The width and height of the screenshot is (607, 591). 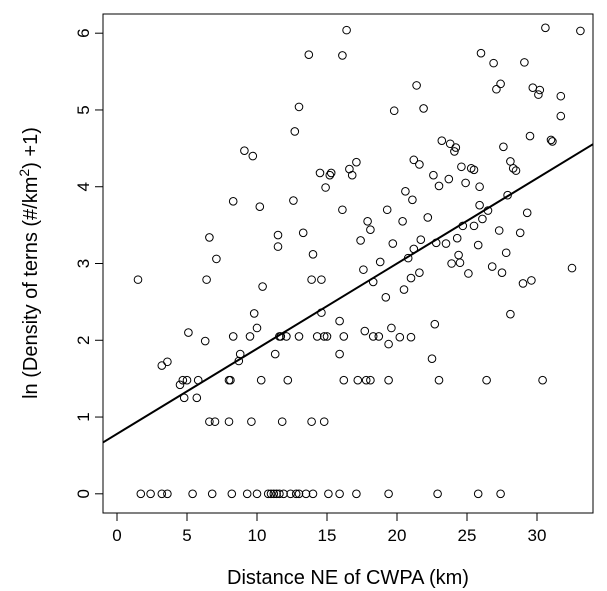 I want to click on y-tick-label: 3, so click(x=83, y=263).